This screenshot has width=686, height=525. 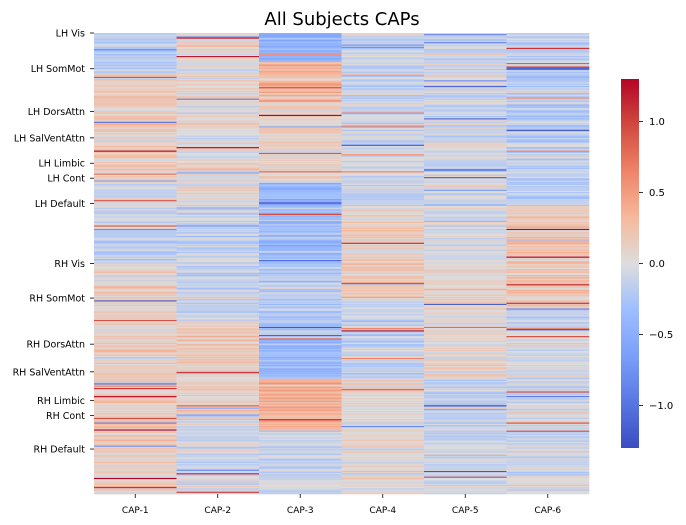 What do you see at coordinates (56, 112) in the screenshot?
I see `row-label: LH DorsAttn` at bounding box center [56, 112].